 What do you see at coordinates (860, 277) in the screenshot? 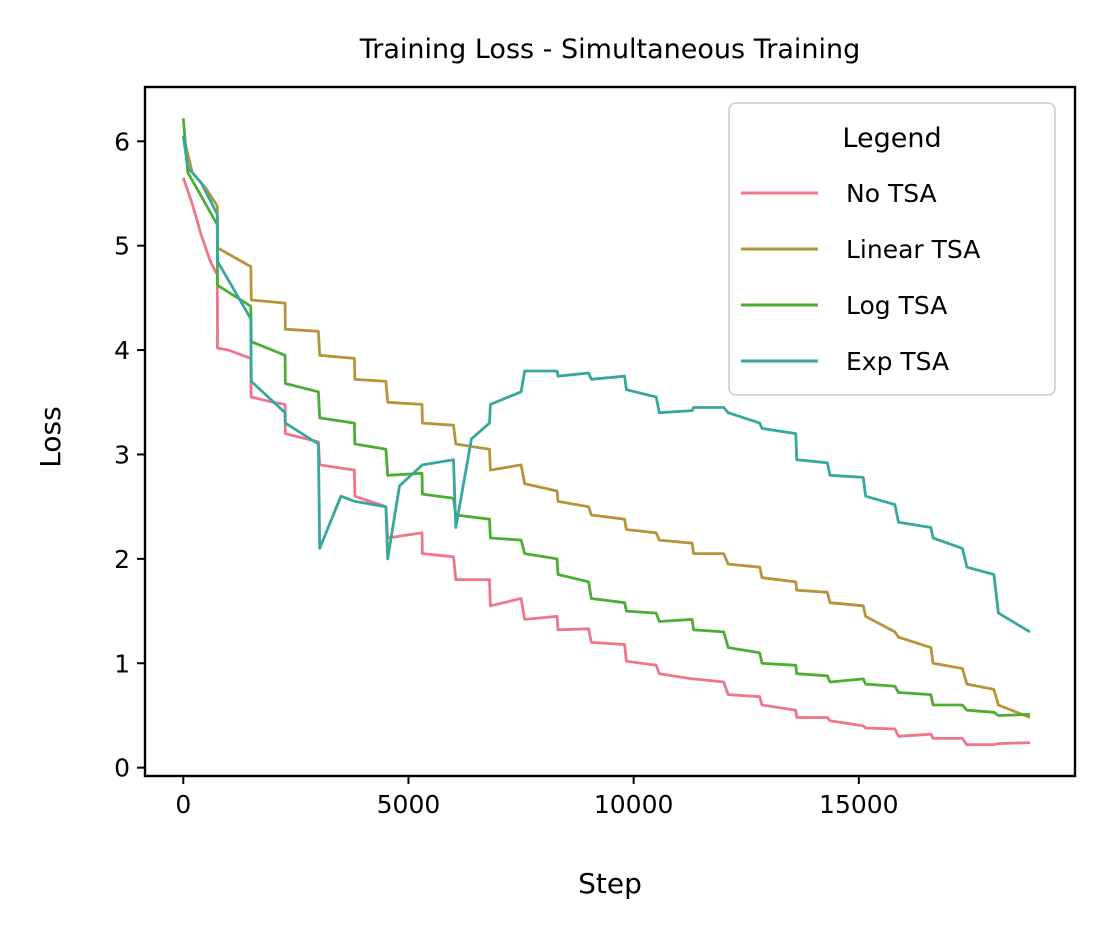
I see `legend-items: No TSA Linear TSA Log TSA Exp TSA` at bounding box center [860, 277].